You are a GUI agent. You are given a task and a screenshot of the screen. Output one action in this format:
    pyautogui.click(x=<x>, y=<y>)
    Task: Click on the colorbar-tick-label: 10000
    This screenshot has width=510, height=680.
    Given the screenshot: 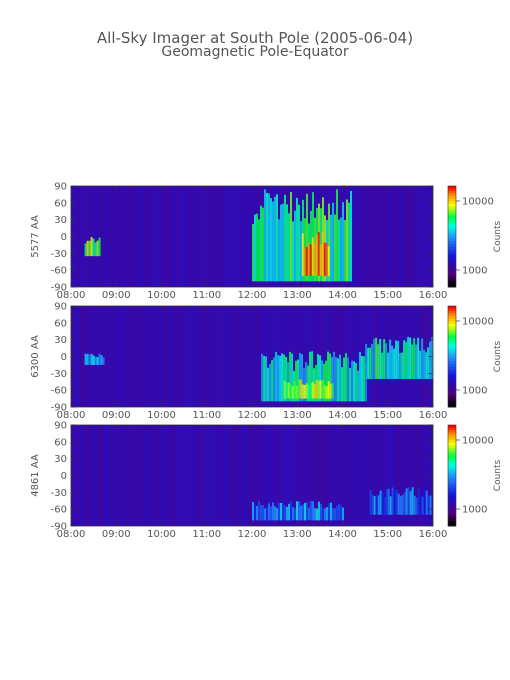 What is the action you would take?
    pyautogui.click(x=478, y=441)
    